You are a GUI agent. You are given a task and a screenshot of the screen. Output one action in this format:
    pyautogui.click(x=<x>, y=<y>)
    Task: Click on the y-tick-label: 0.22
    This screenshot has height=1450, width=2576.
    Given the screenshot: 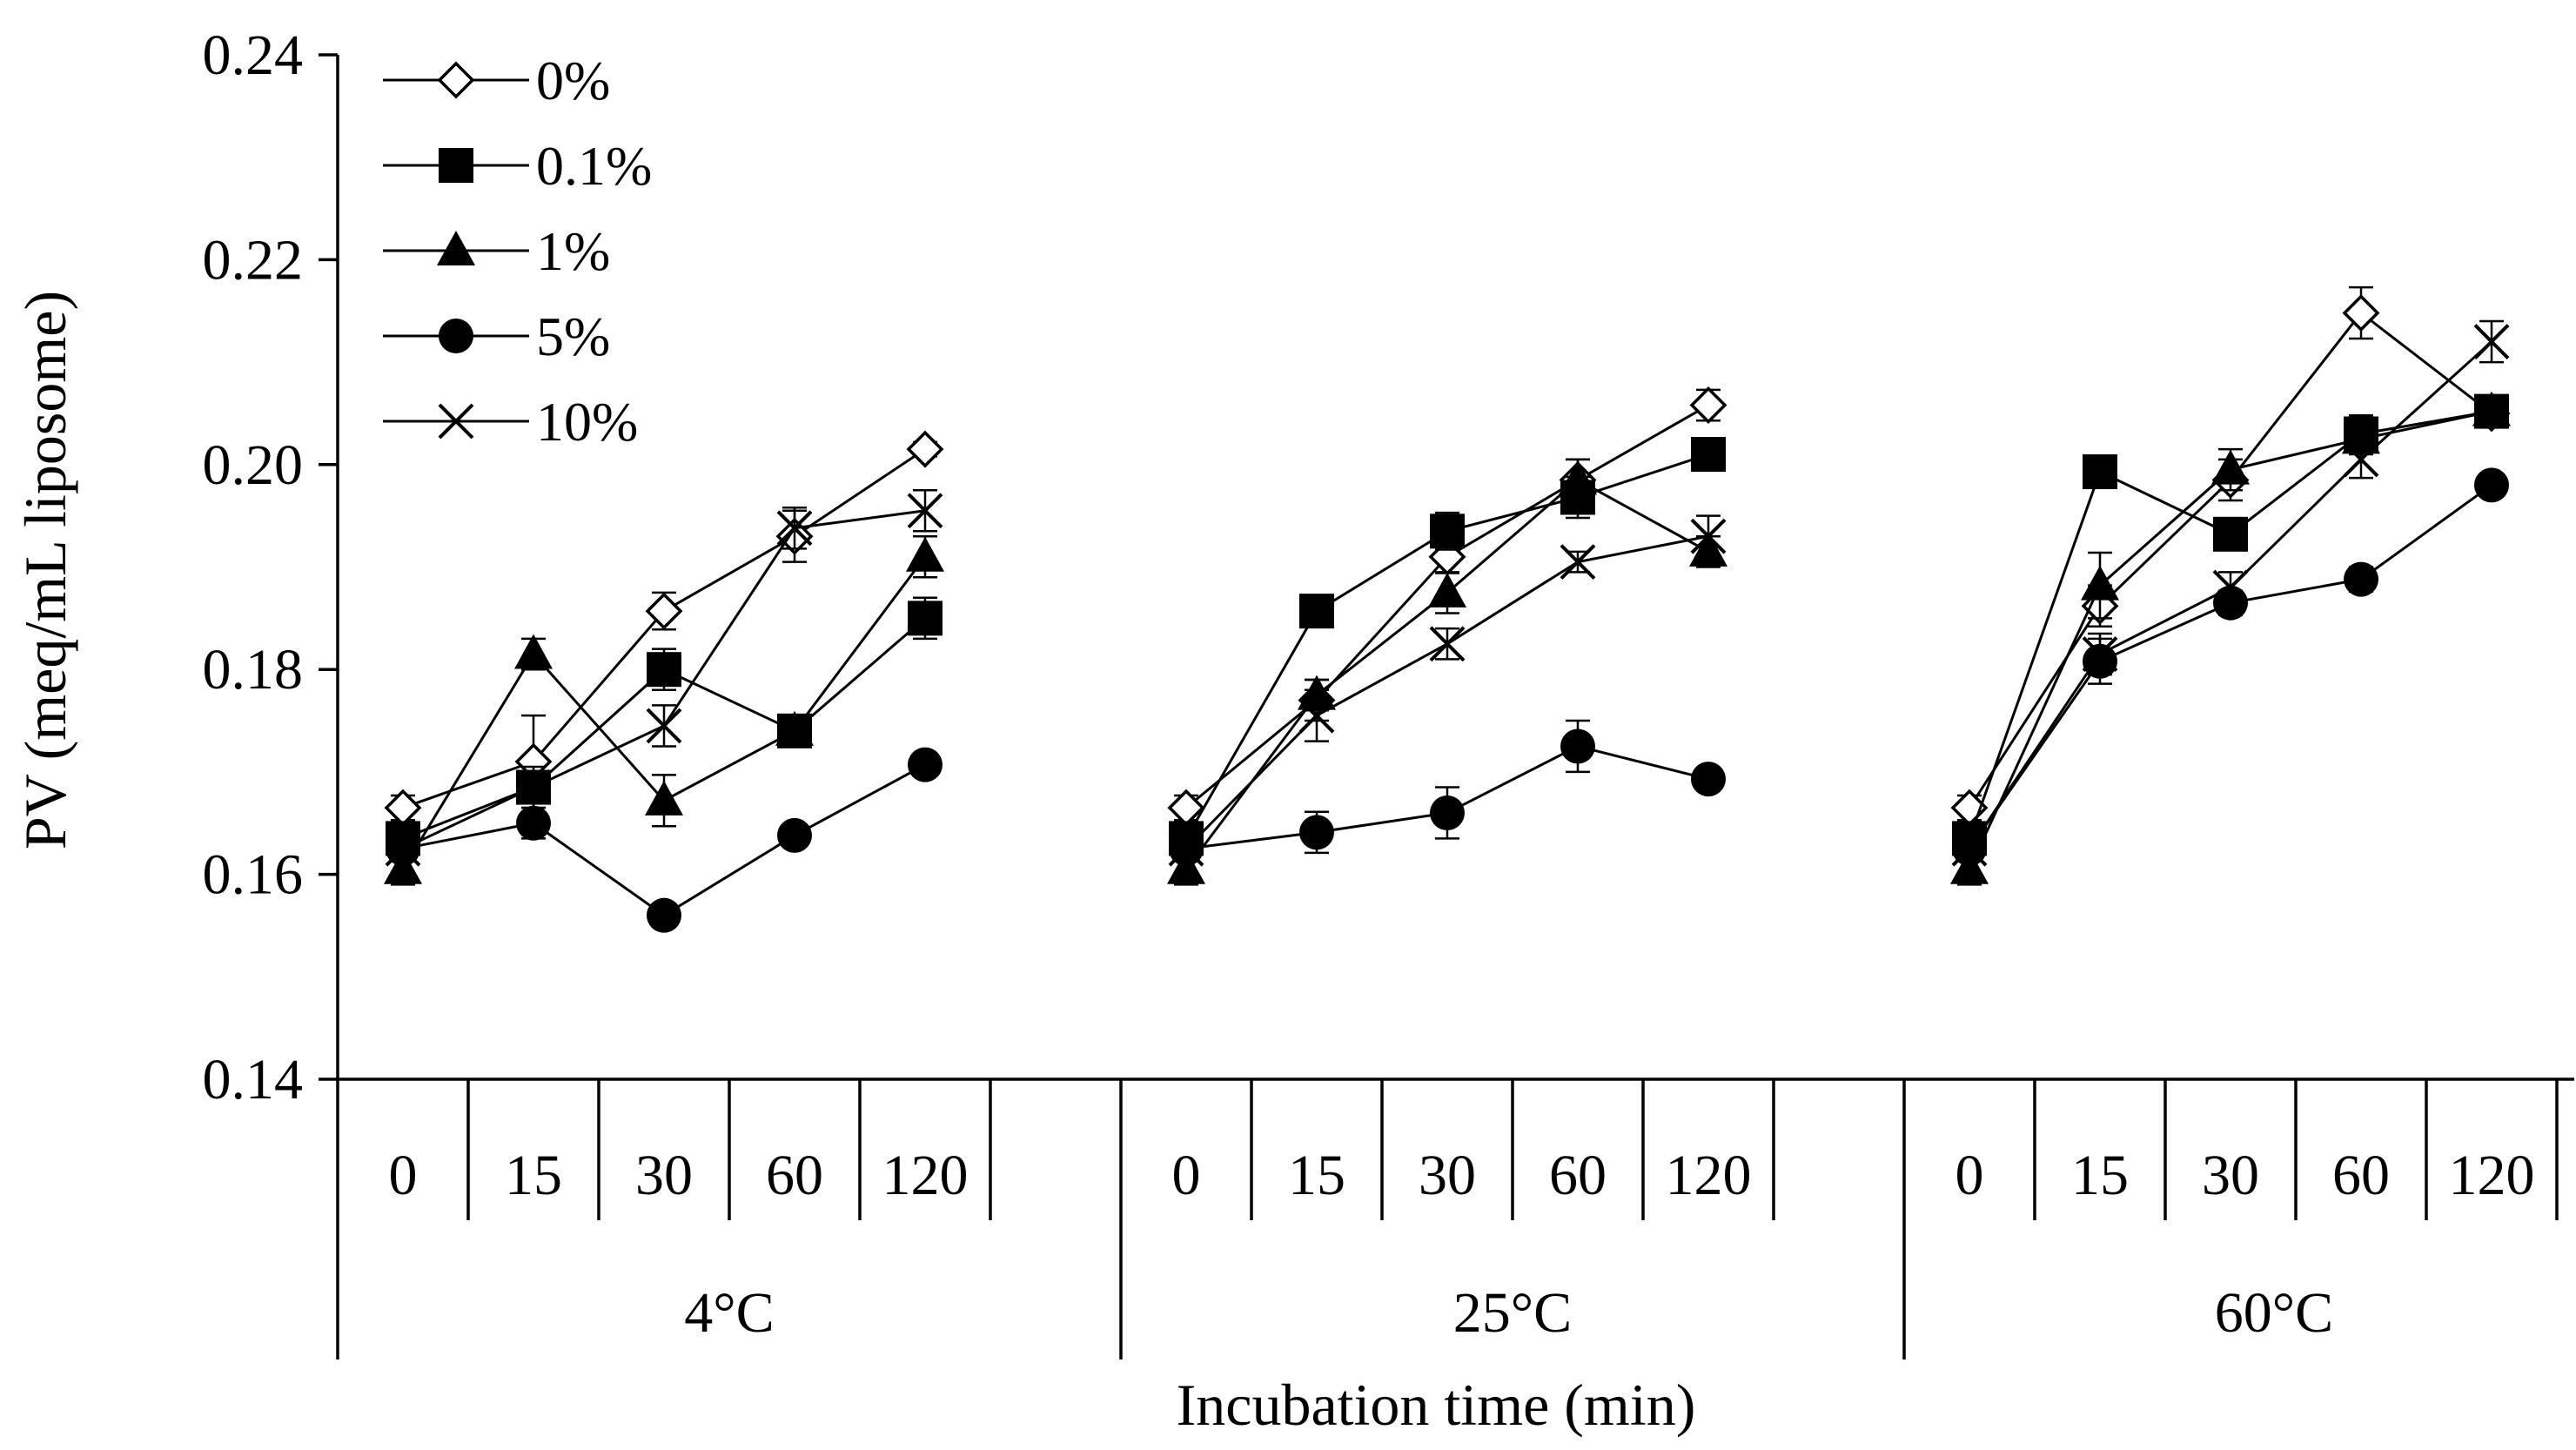 What is the action you would take?
    pyautogui.click(x=254, y=260)
    